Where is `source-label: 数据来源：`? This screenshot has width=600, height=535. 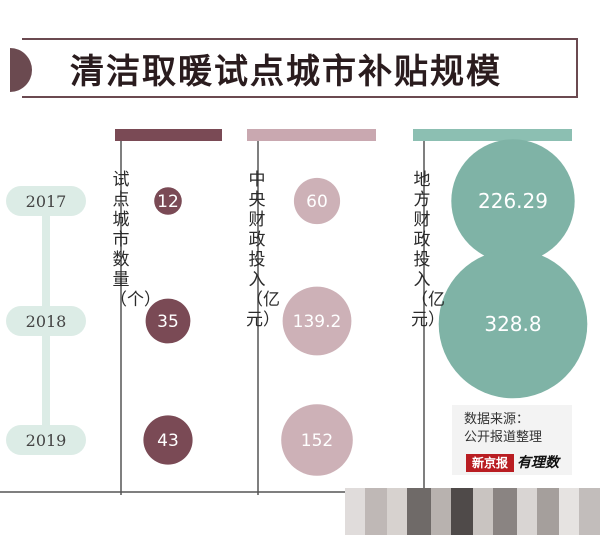
source-label: 数据来源： is located at coordinates (497, 419).